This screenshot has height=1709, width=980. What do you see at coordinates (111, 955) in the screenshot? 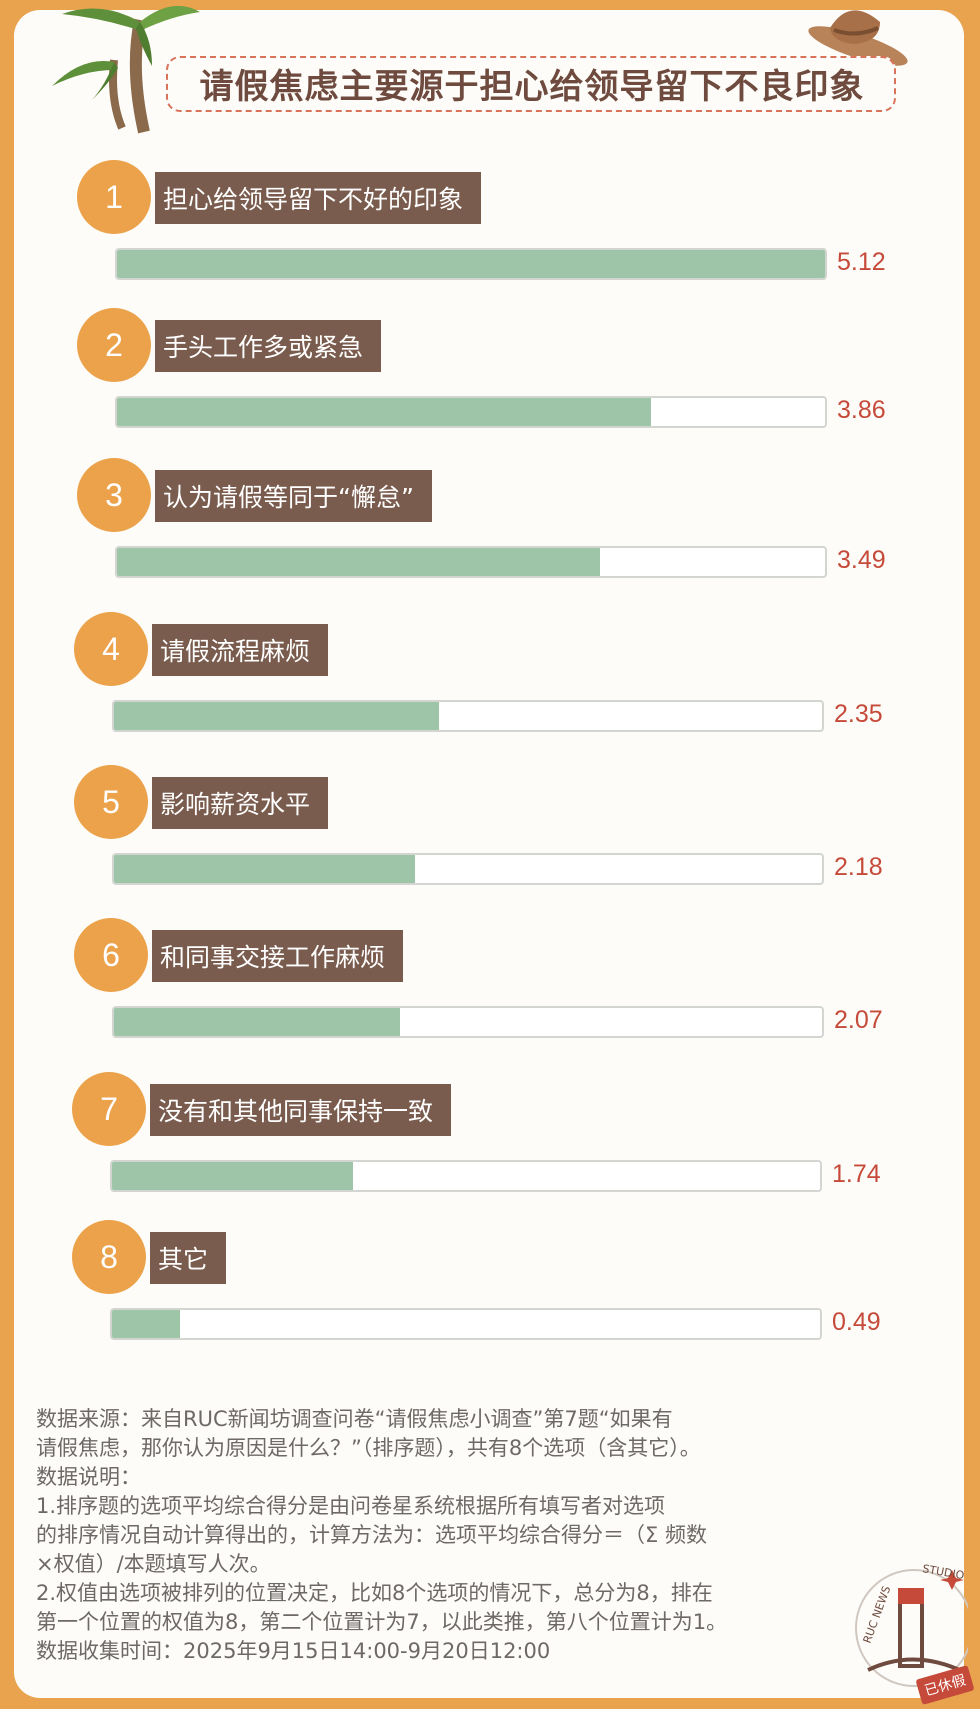
I see `rank-badge: 6` at bounding box center [111, 955].